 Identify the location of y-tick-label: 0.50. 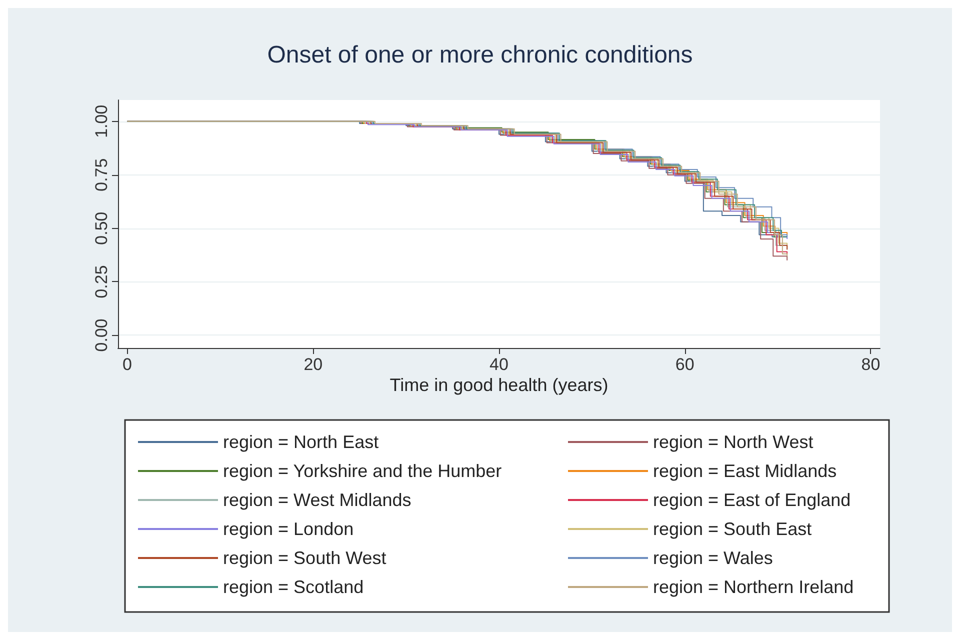
(101, 228).